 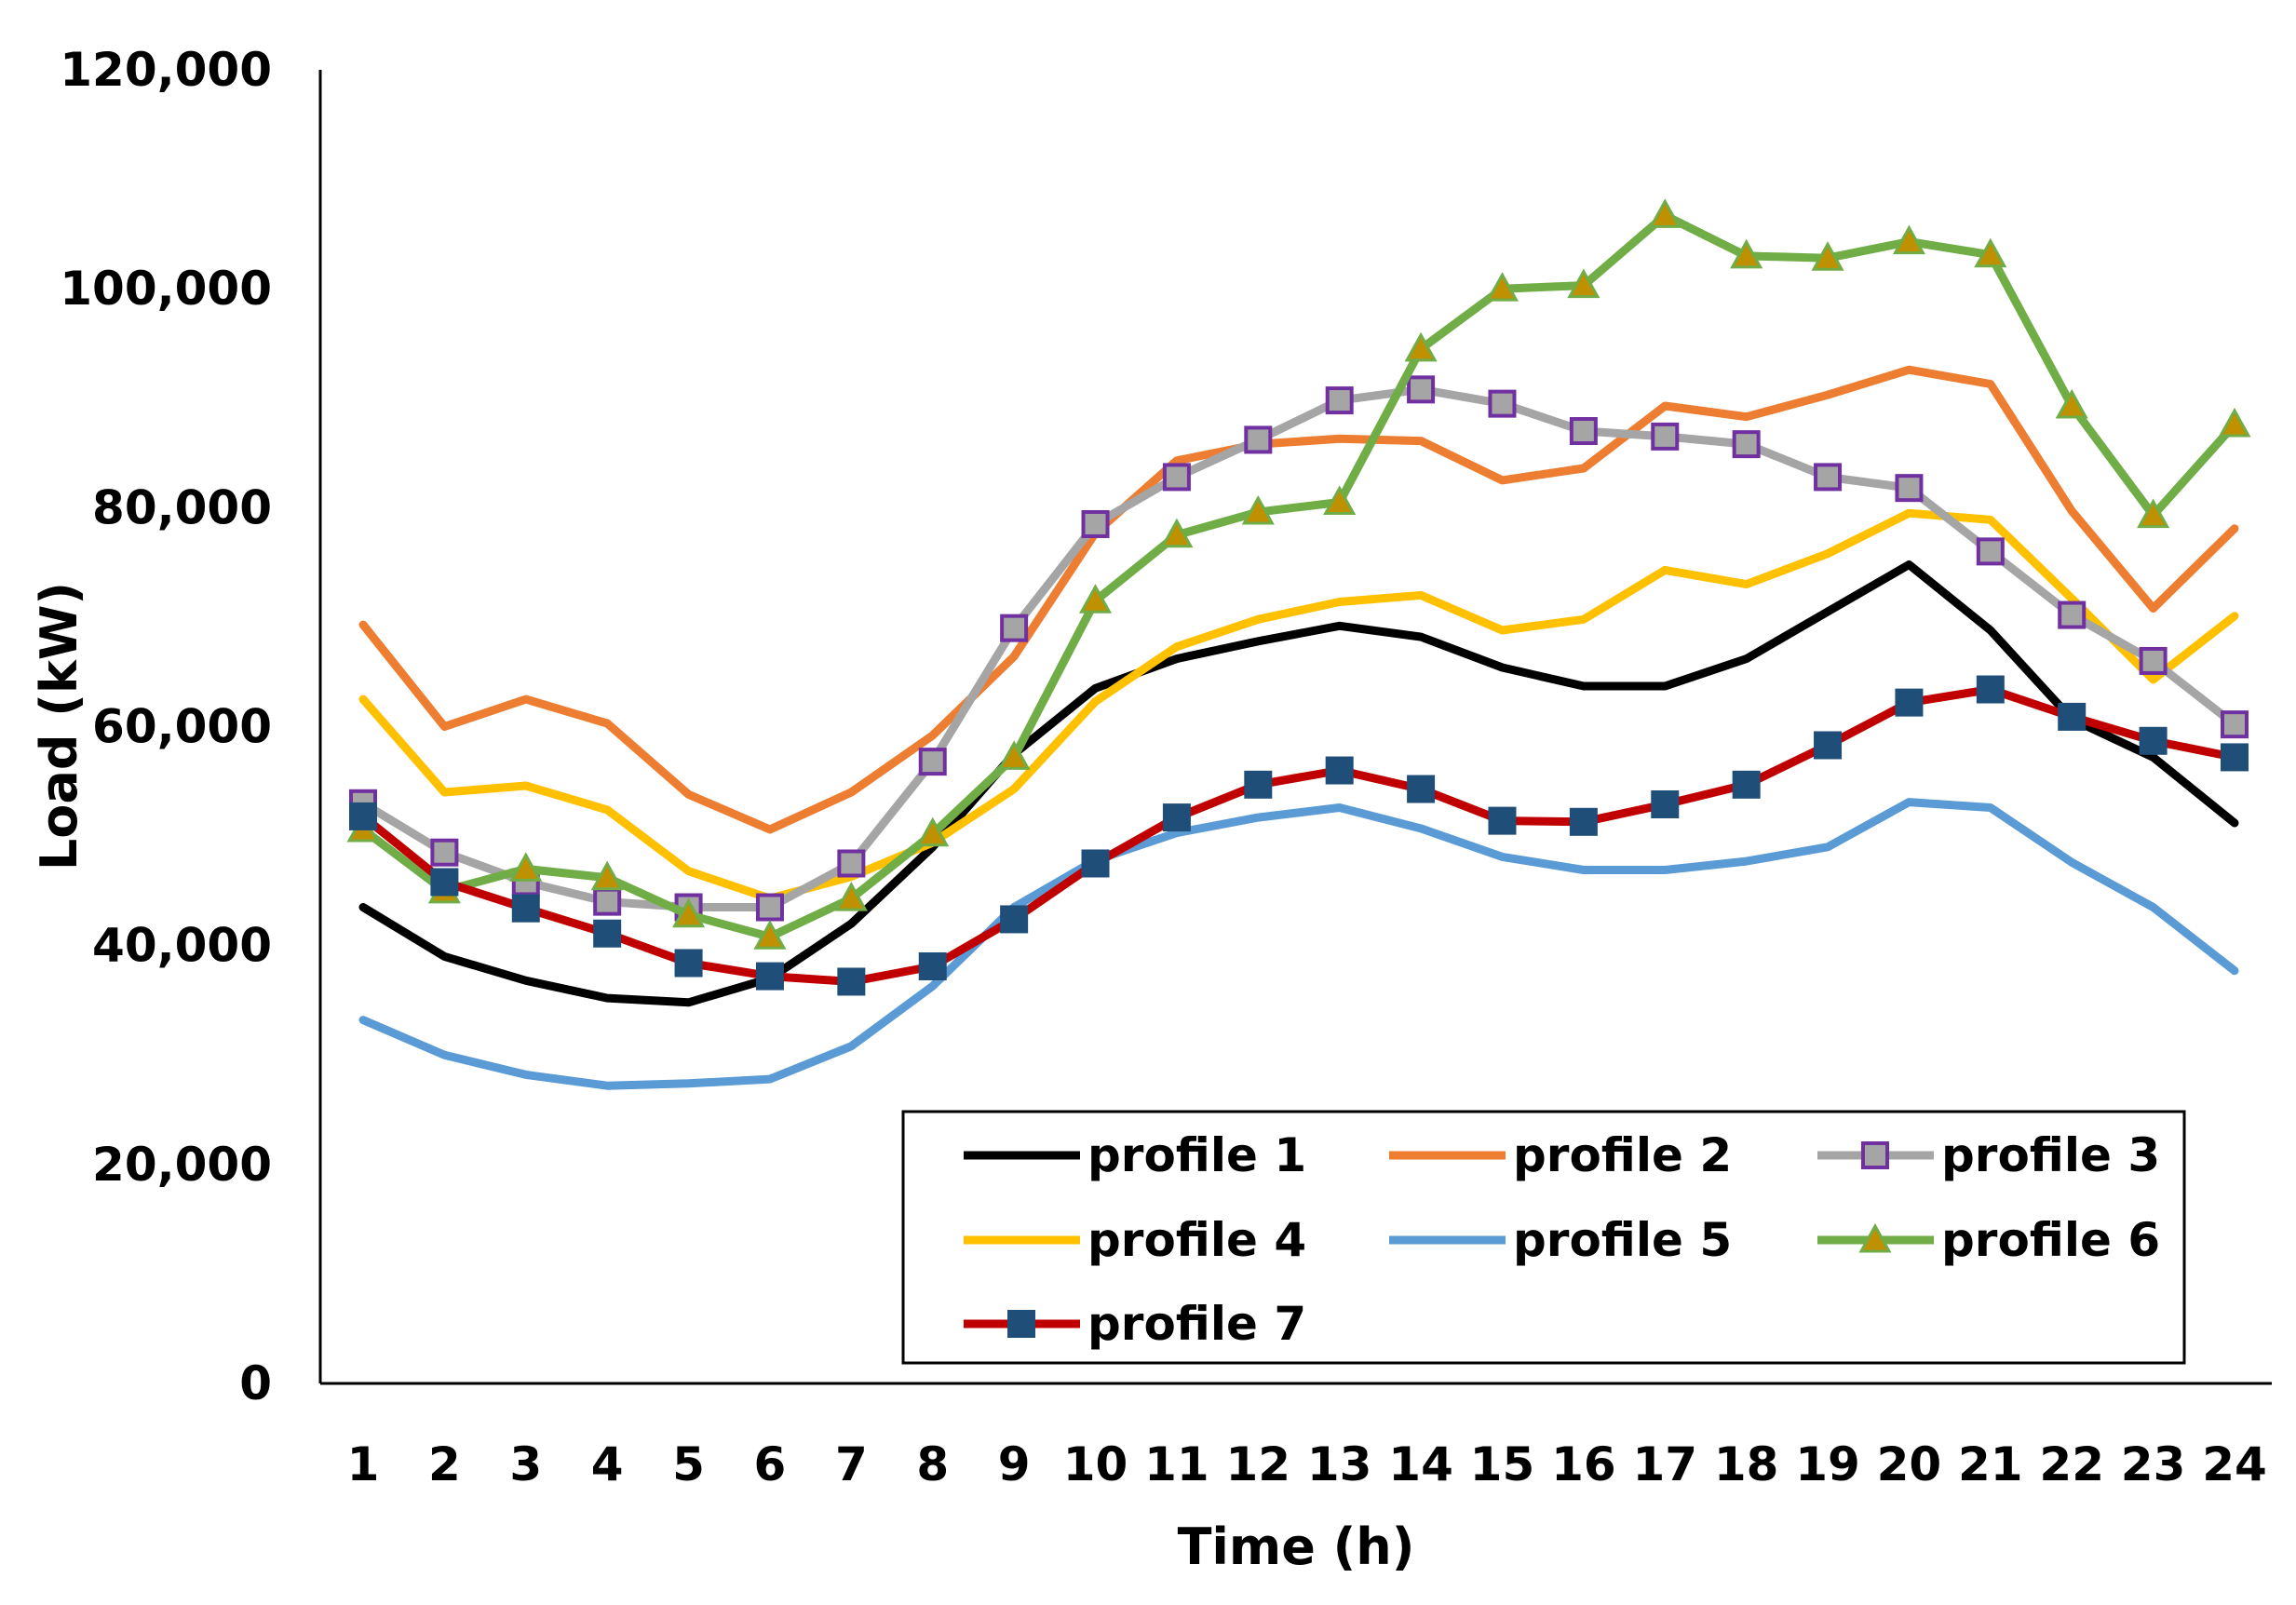 I want to click on legend-item-profile-7: profile 7, so click(x=1135, y=1324).